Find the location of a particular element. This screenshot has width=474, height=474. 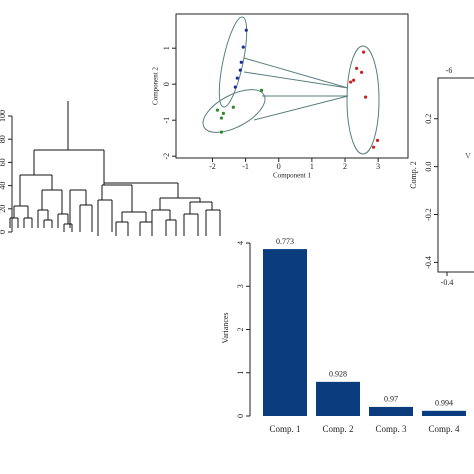

top-tick-label: -6 is located at coordinates (449, 70).